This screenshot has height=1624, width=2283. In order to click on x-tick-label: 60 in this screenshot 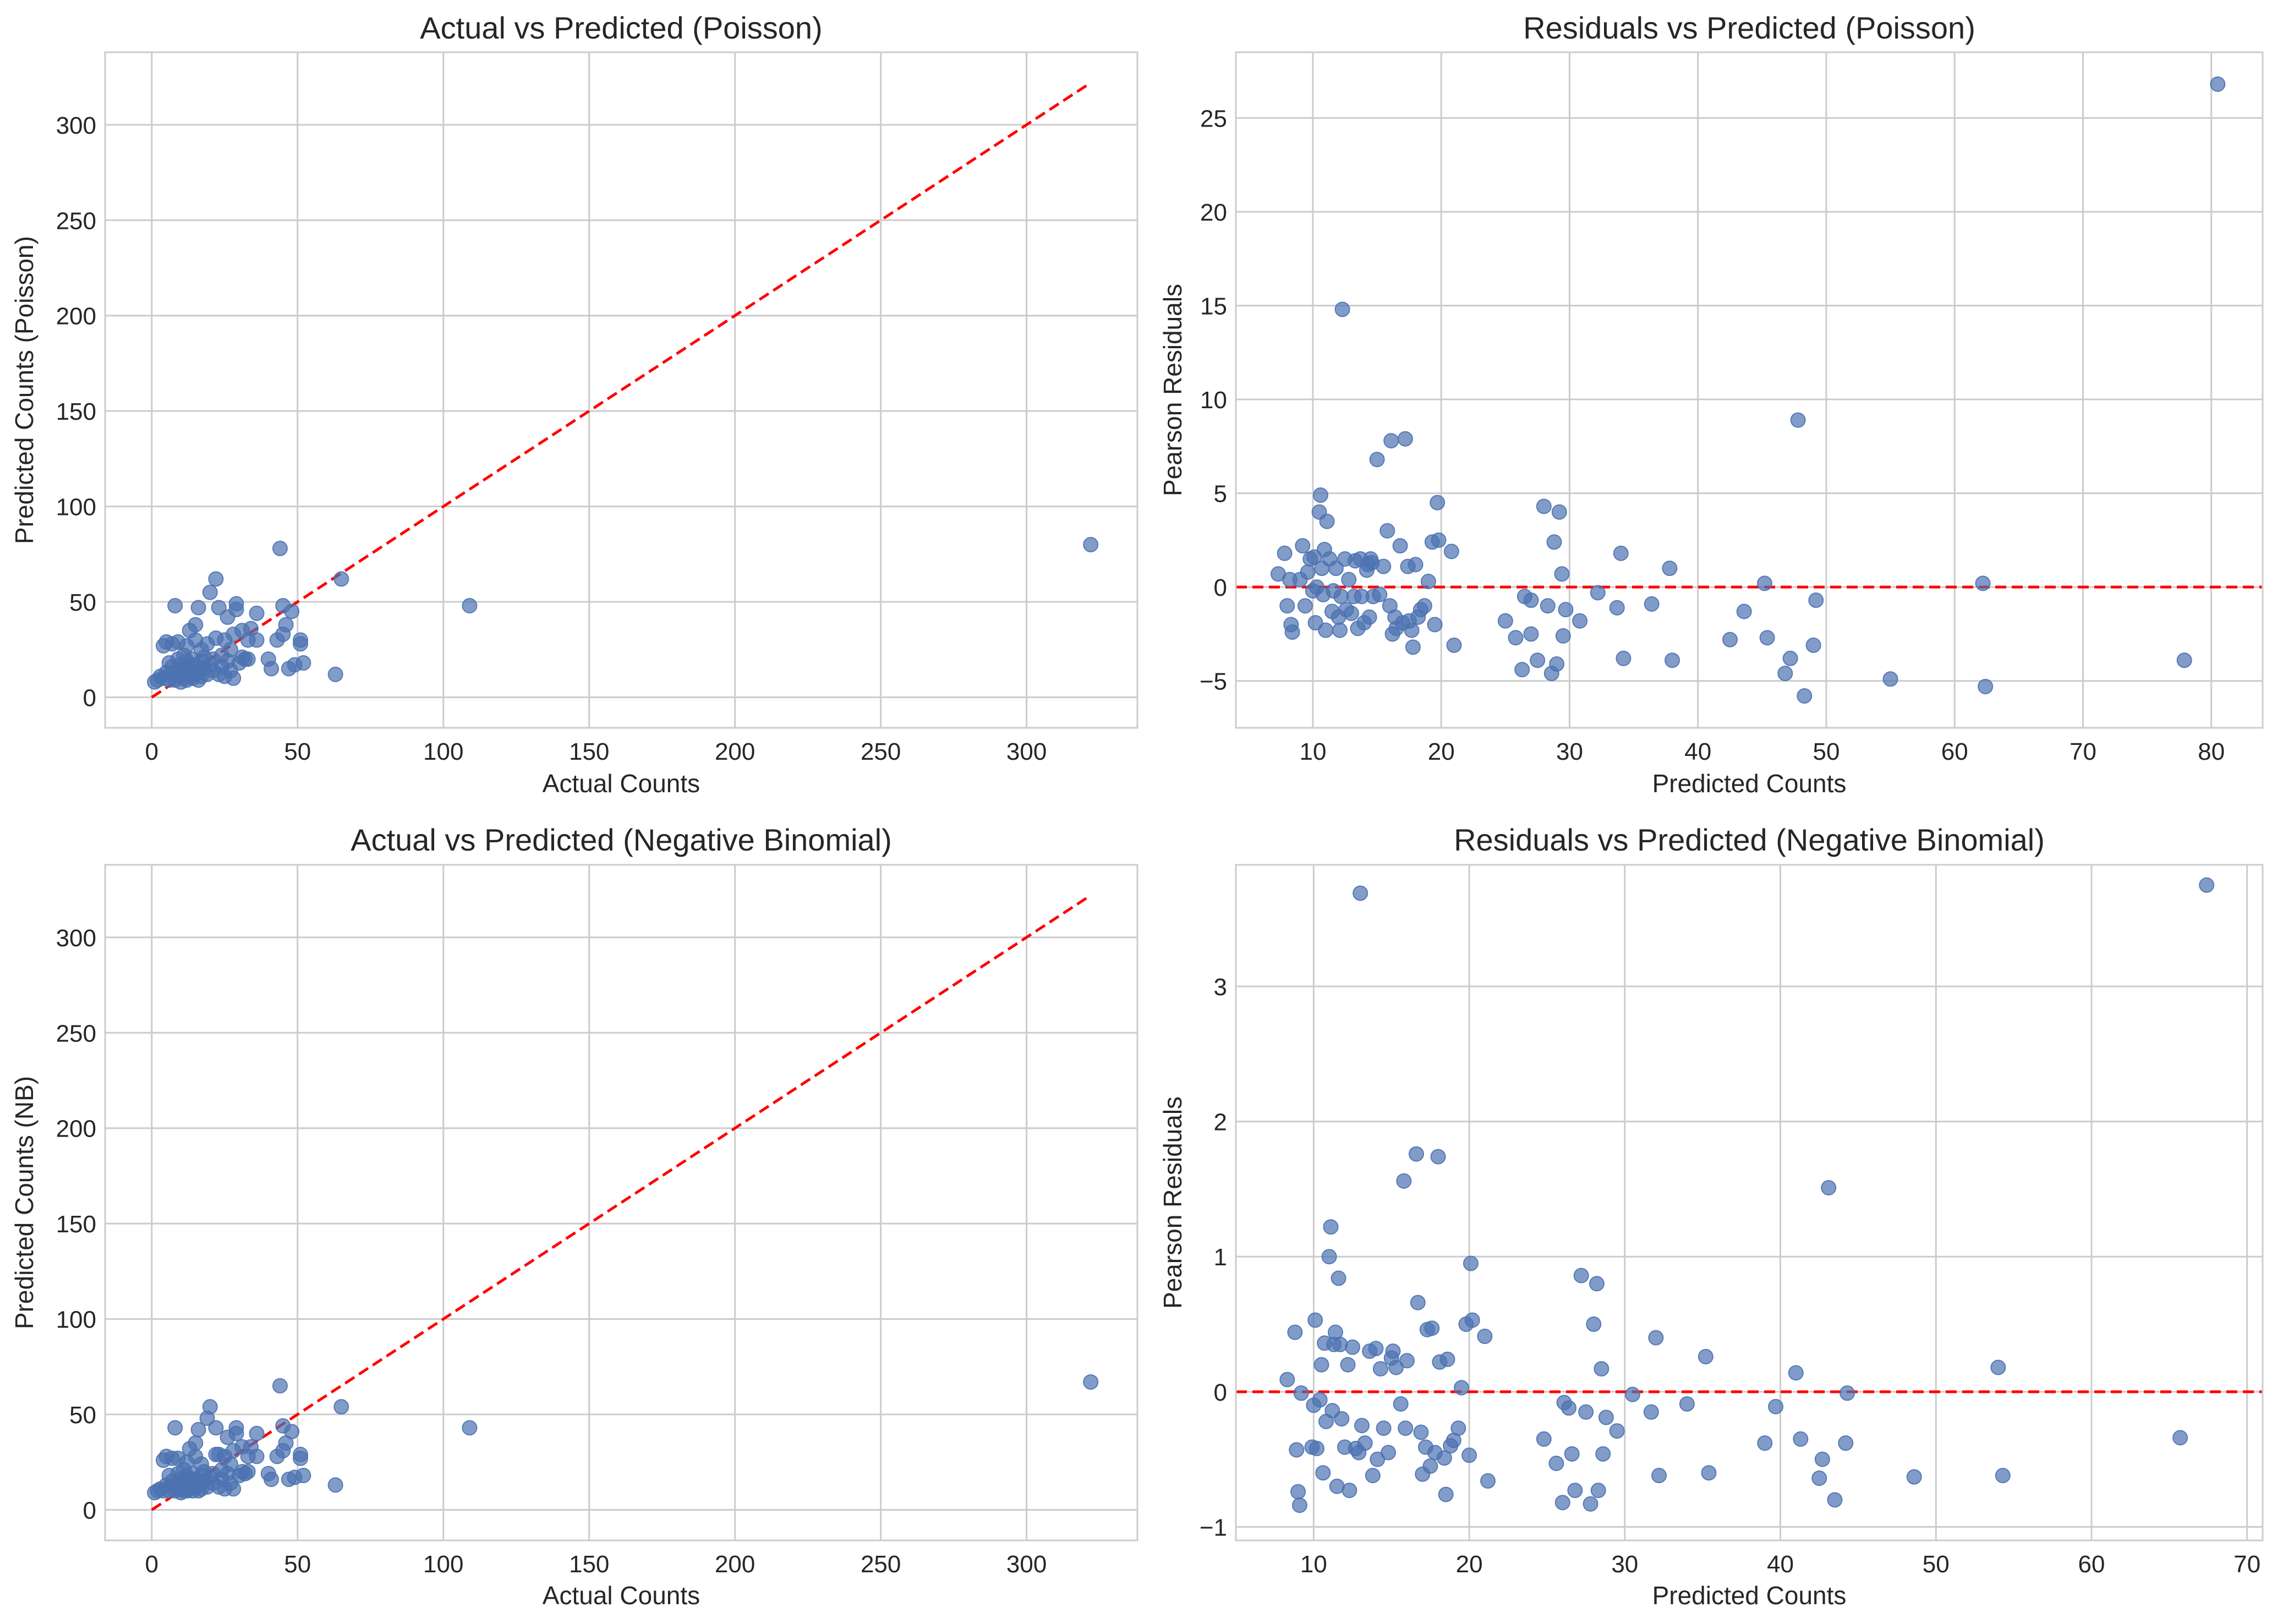, I will do `click(1954, 751)`.